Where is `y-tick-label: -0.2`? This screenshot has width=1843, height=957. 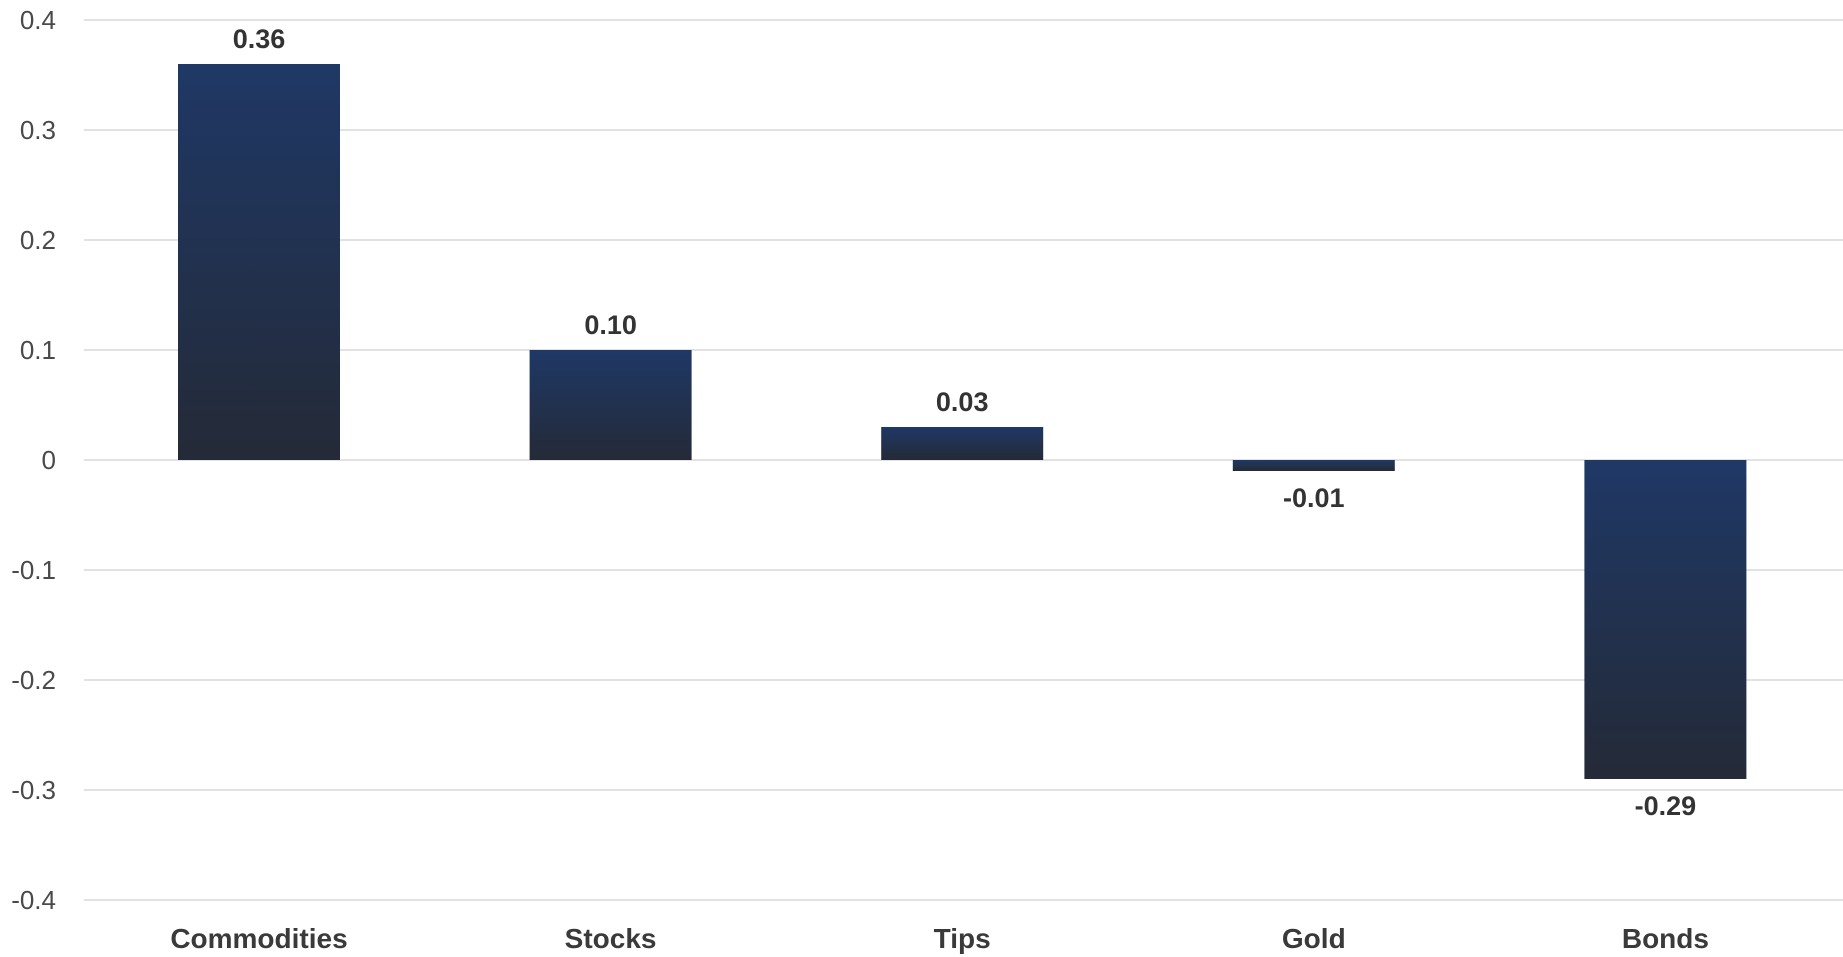
y-tick-label: -0.2 is located at coordinates (33, 680).